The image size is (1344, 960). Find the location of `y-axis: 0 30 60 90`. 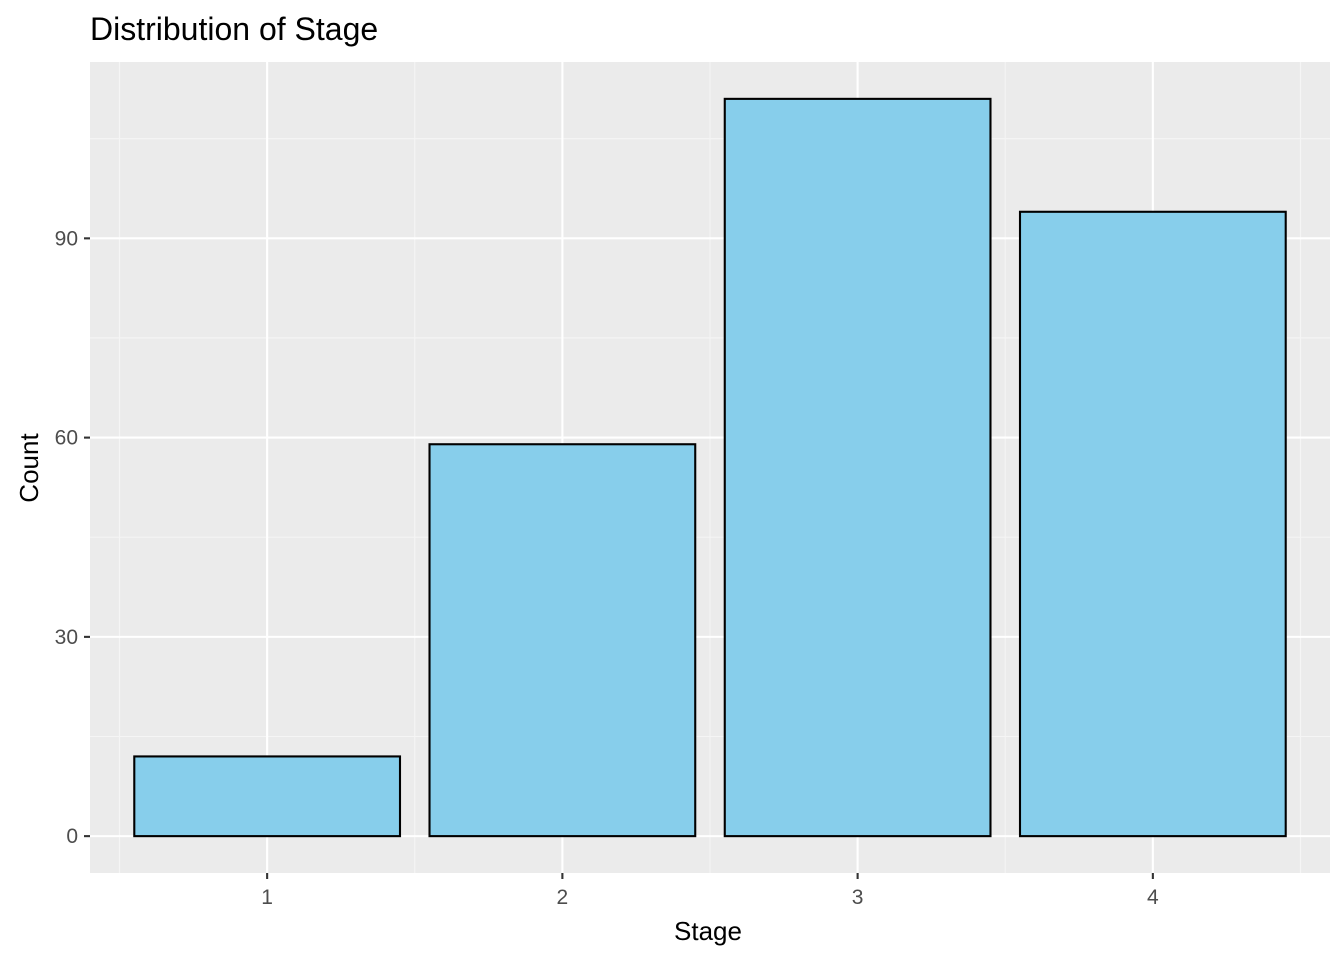

y-axis: 0 30 60 90 is located at coordinates (72, 537).